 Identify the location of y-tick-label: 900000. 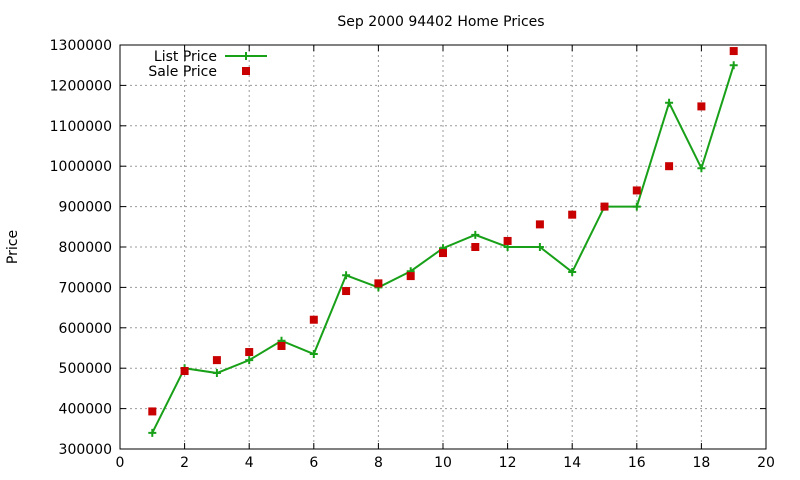
(85, 208).